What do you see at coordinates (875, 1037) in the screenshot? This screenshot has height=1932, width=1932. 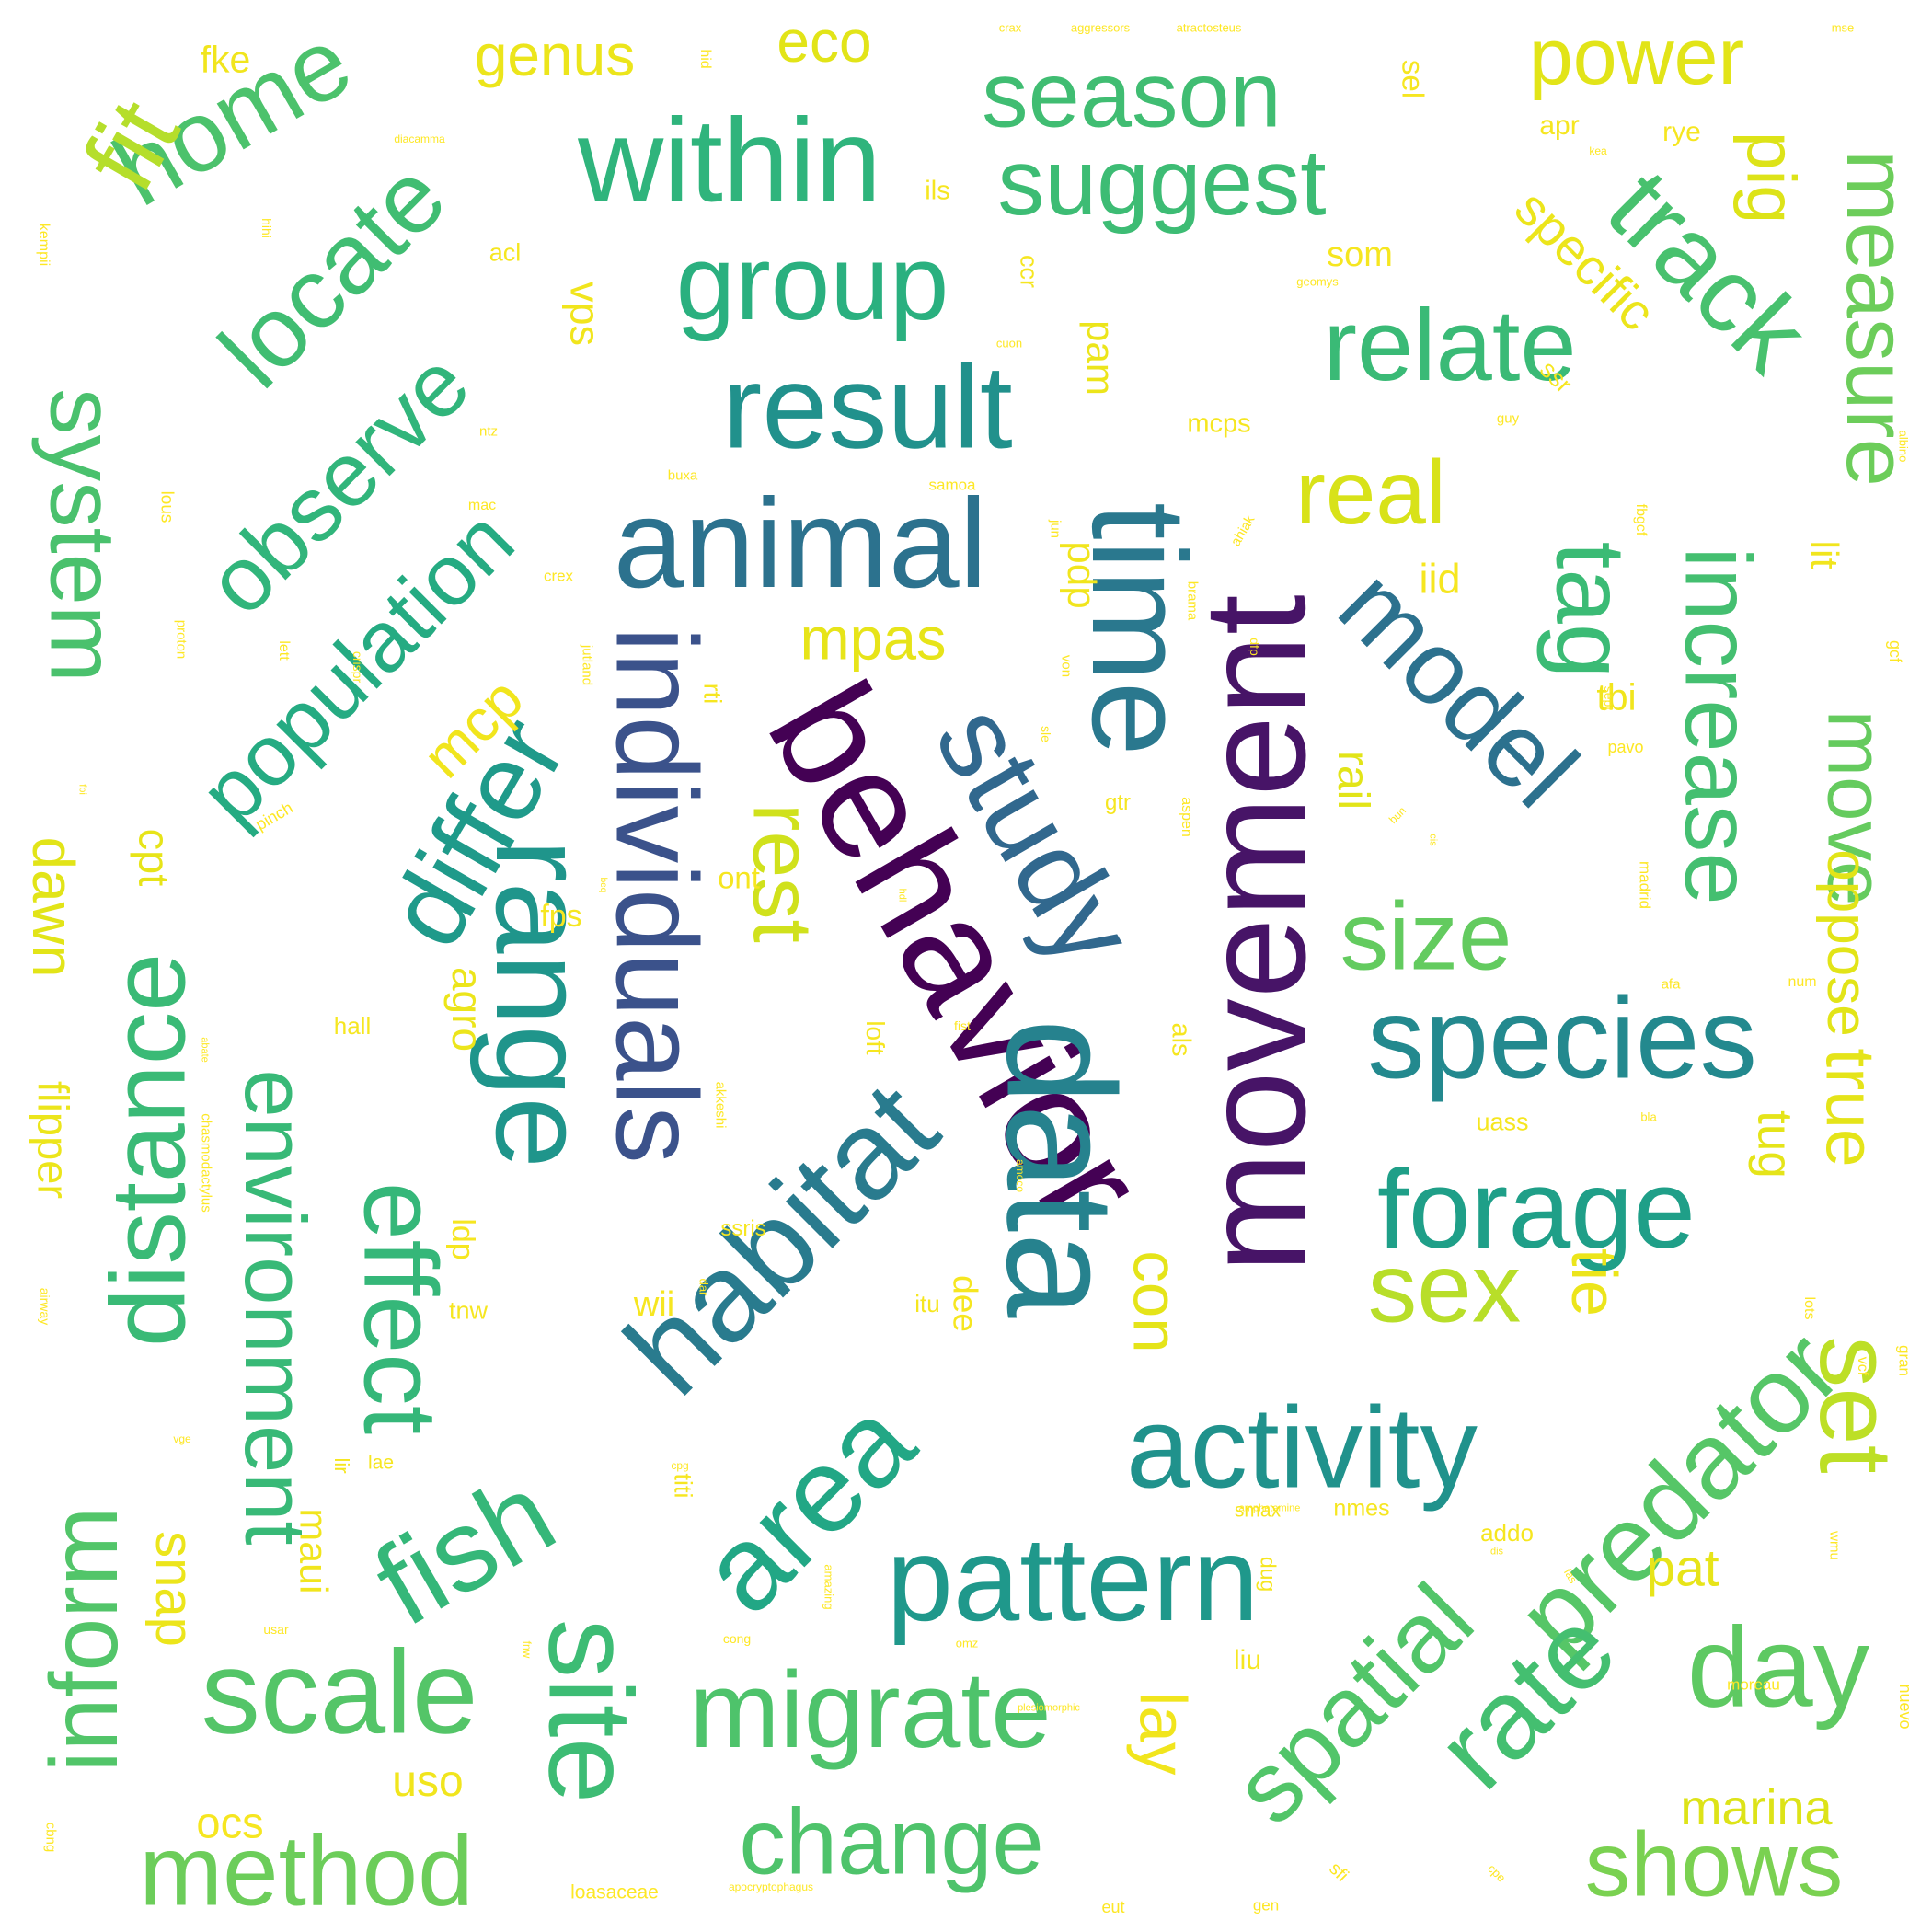 I see `word-loft: loft` at bounding box center [875, 1037].